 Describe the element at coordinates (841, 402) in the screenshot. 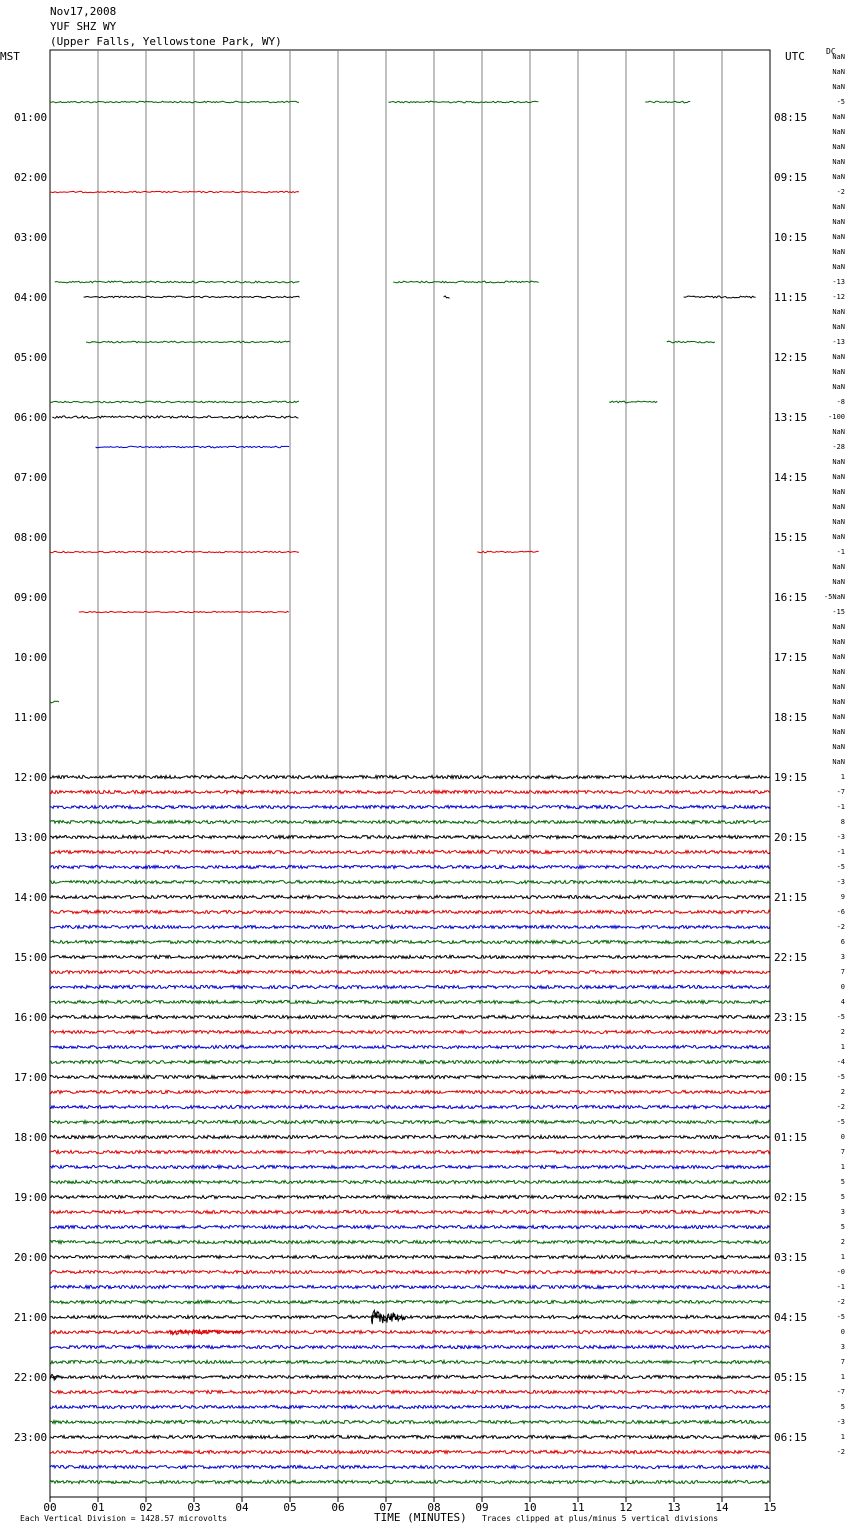

I see `dc-offset-label: -8` at that location.